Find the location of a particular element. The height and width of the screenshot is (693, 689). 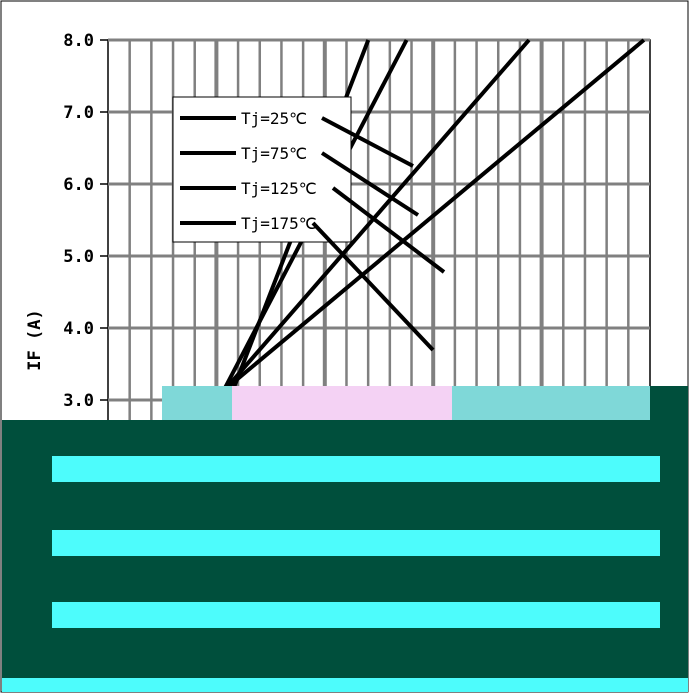

y-tick-label: 7.0 is located at coordinates (78, 113).